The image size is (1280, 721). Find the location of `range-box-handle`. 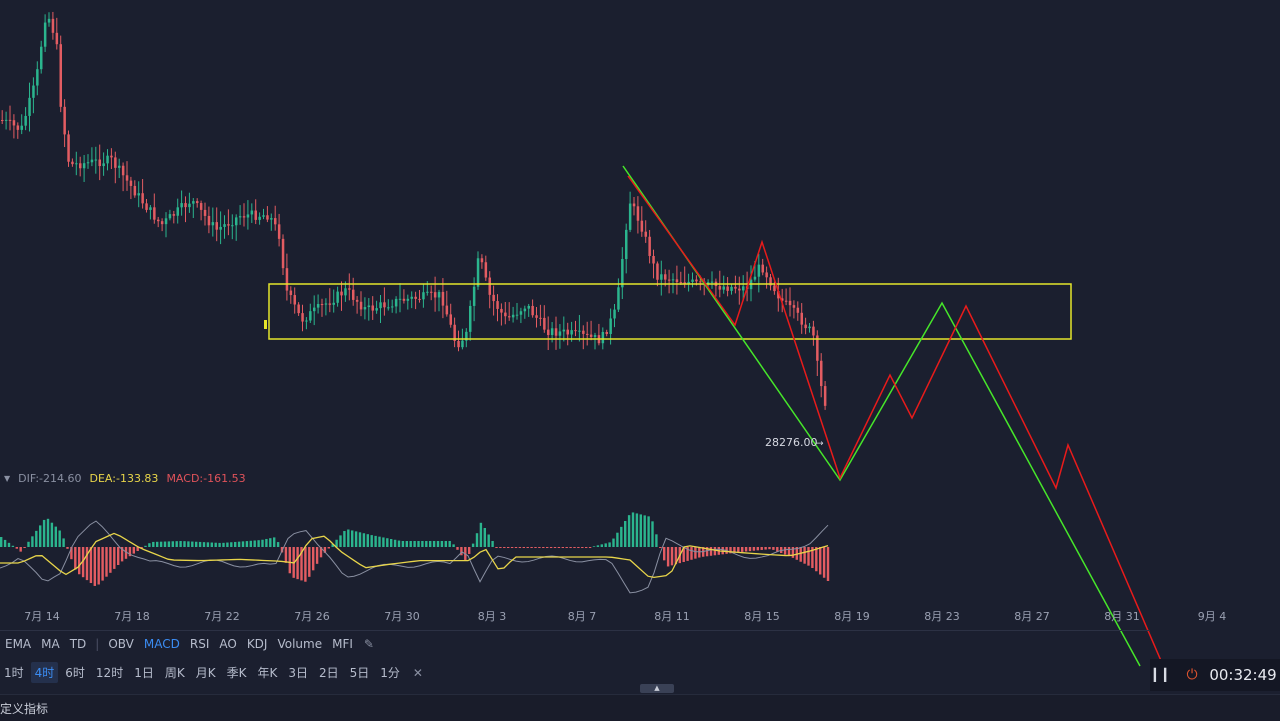

range-box-handle is located at coordinates (265, 324).